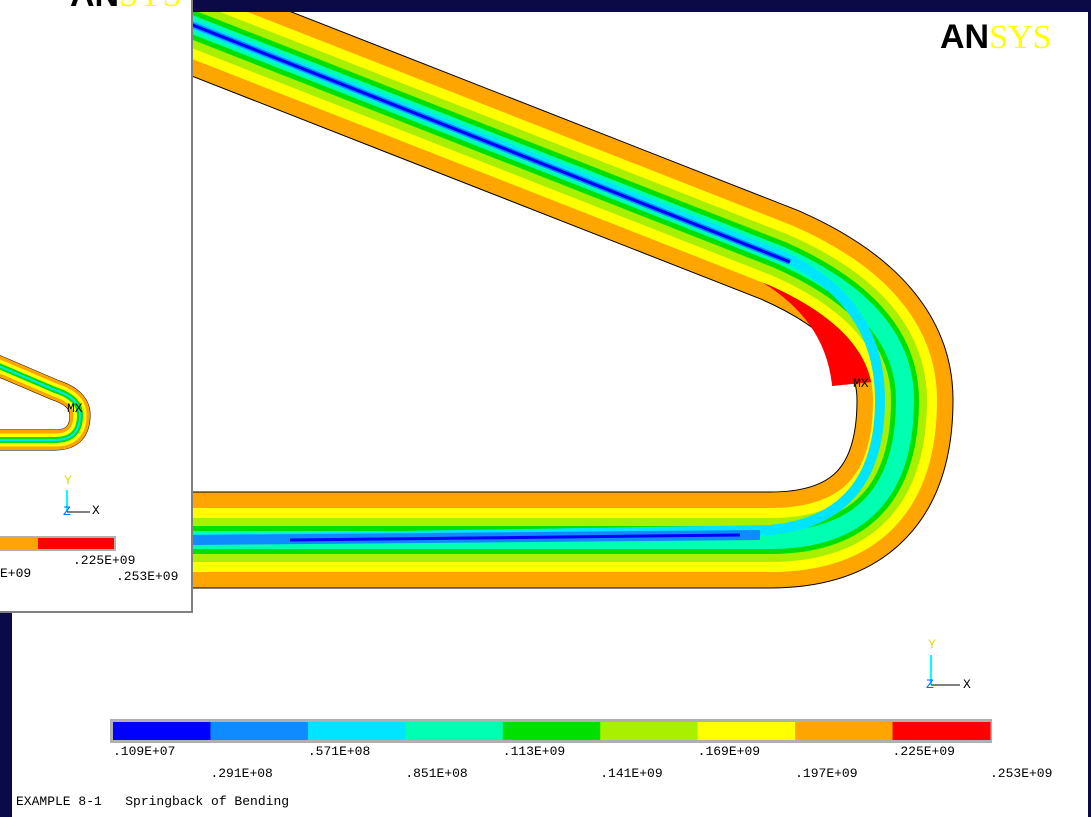  Describe the element at coordinates (144, 751) in the screenshot. I see `legend-label: .109E+07` at that location.